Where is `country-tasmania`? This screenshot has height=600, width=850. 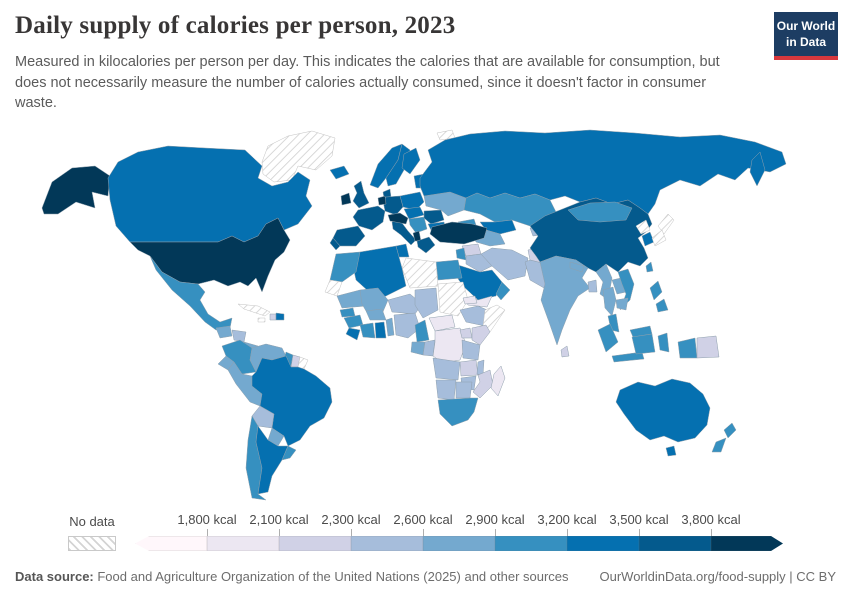
country-tasmania is located at coordinates (671, 451).